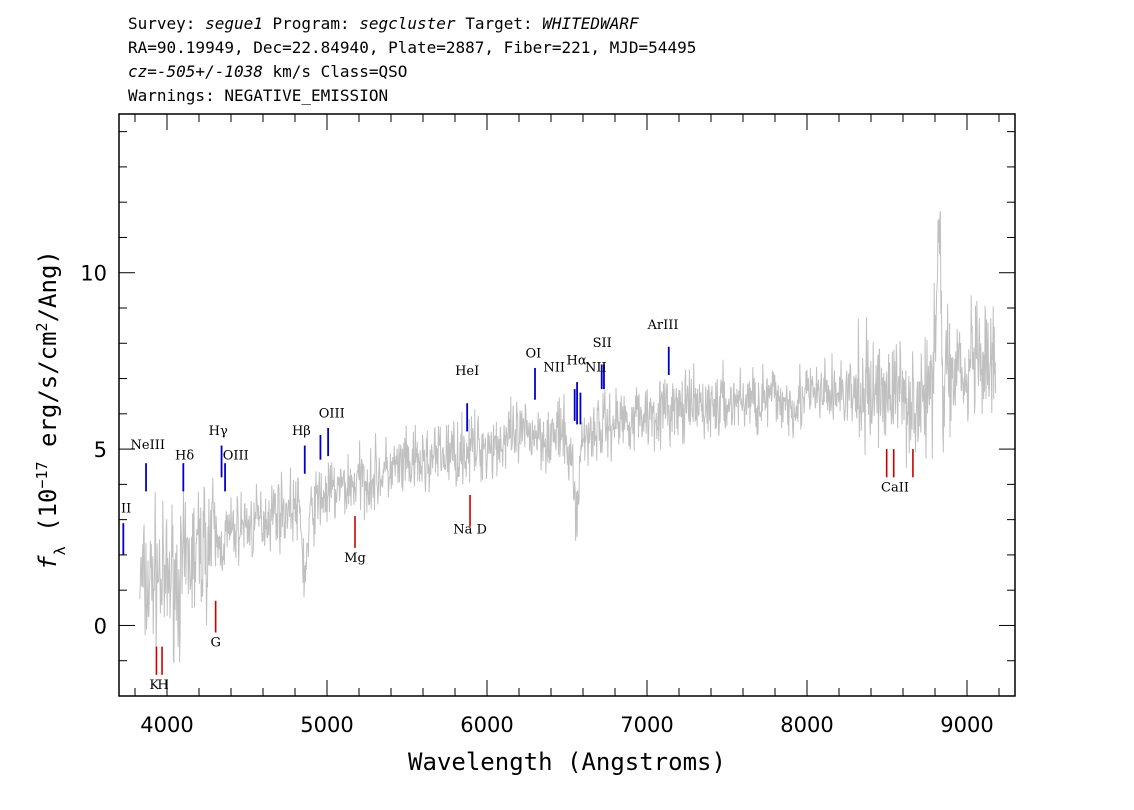  Describe the element at coordinates (218, 431) in the screenshot. I see `emission-line-label: Hγ` at that location.